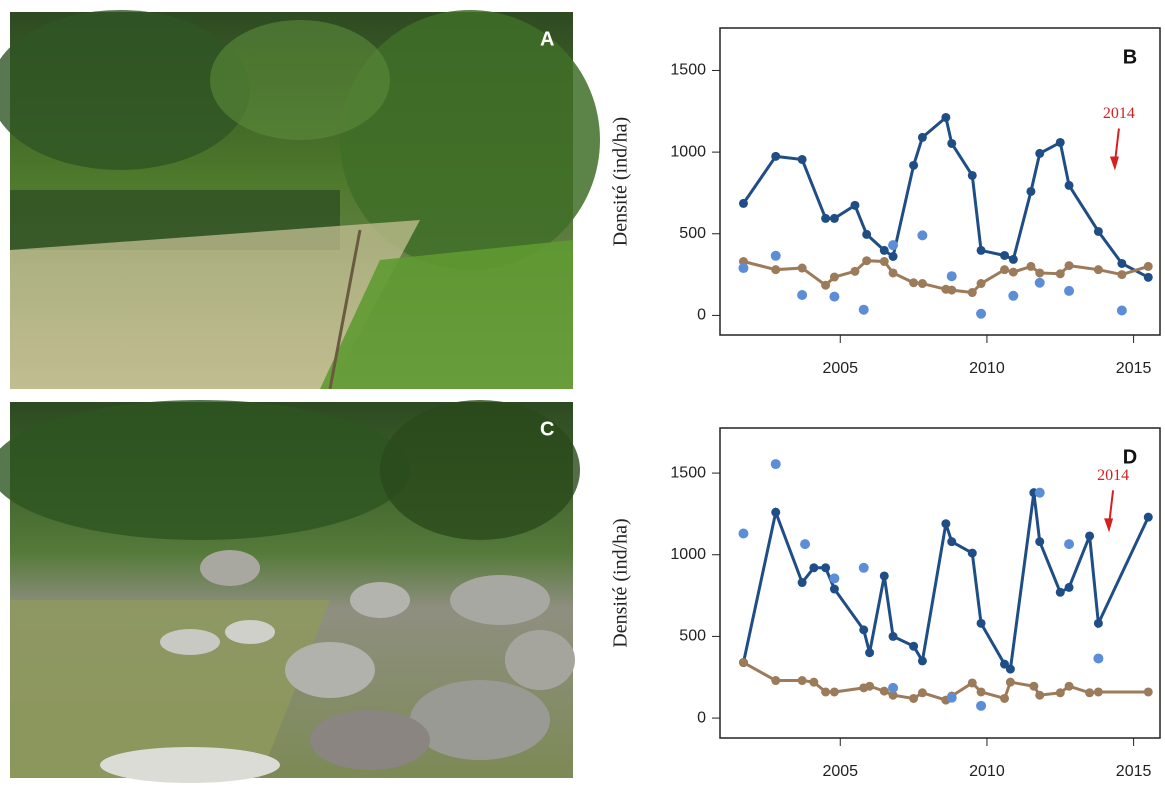  Describe the element at coordinates (1114, 163) in the screenshot. I see `annotation-arrowhead` at that location.